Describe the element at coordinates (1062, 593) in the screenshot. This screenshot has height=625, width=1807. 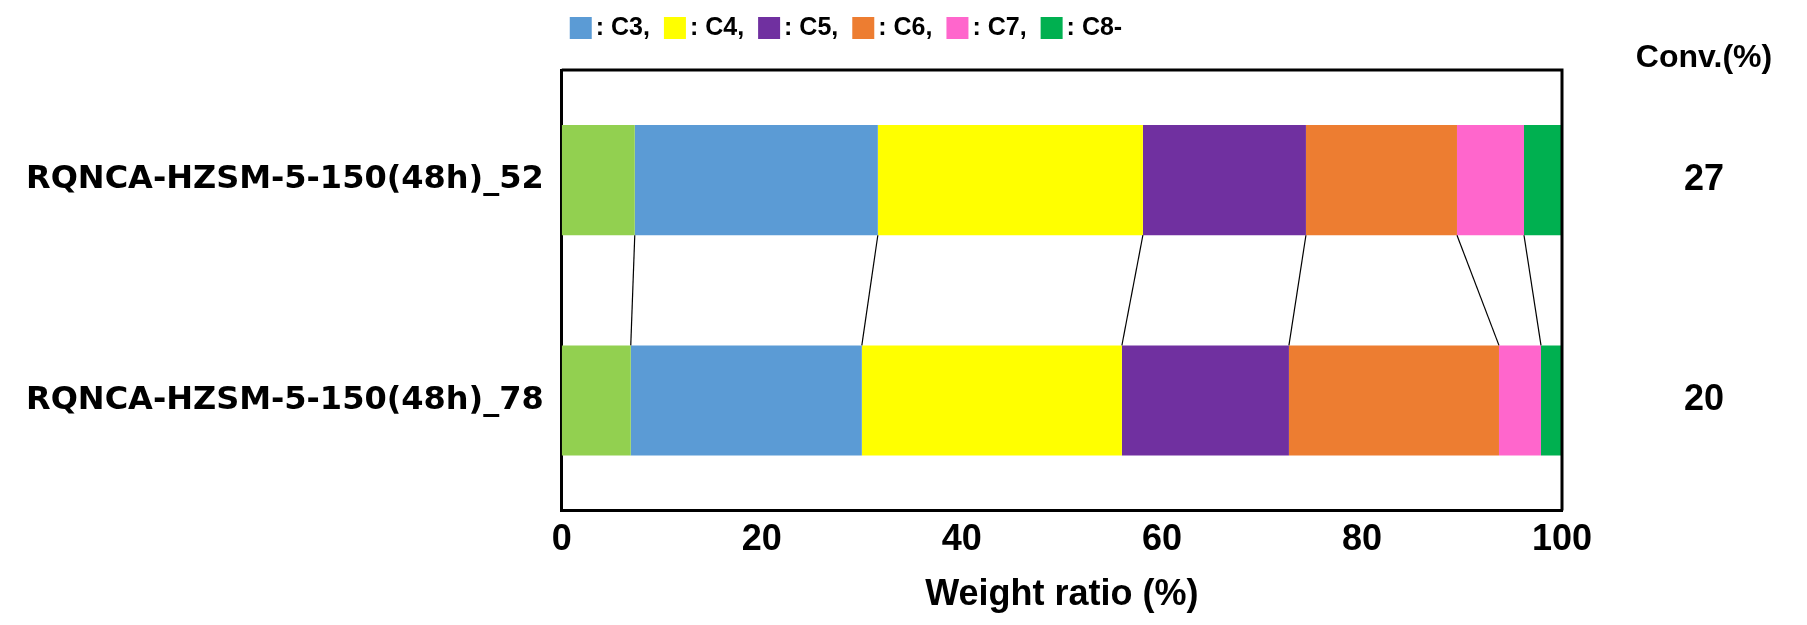
I see `x-axis-title: Weight ratio (%)` at that location.